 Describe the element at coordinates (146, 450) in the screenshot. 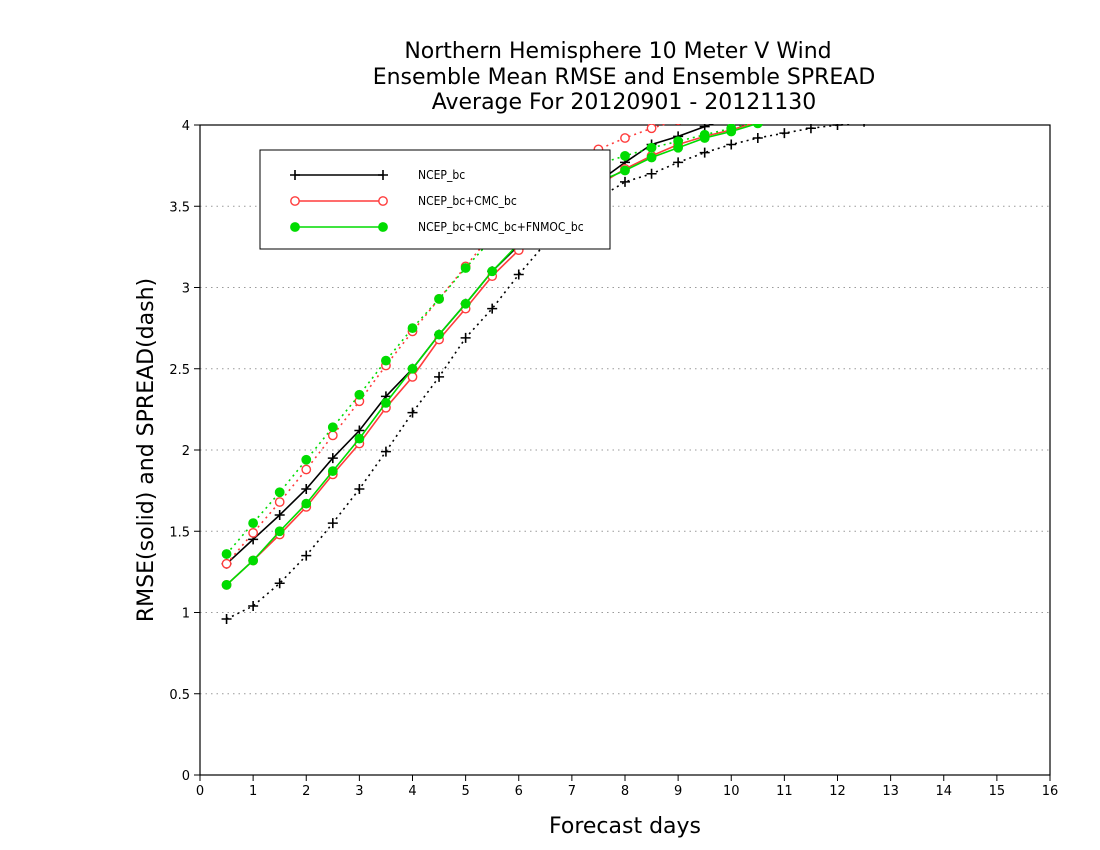

I see `y-axis-label: RMSE(solid) and SPREAD(dash)` at that location.